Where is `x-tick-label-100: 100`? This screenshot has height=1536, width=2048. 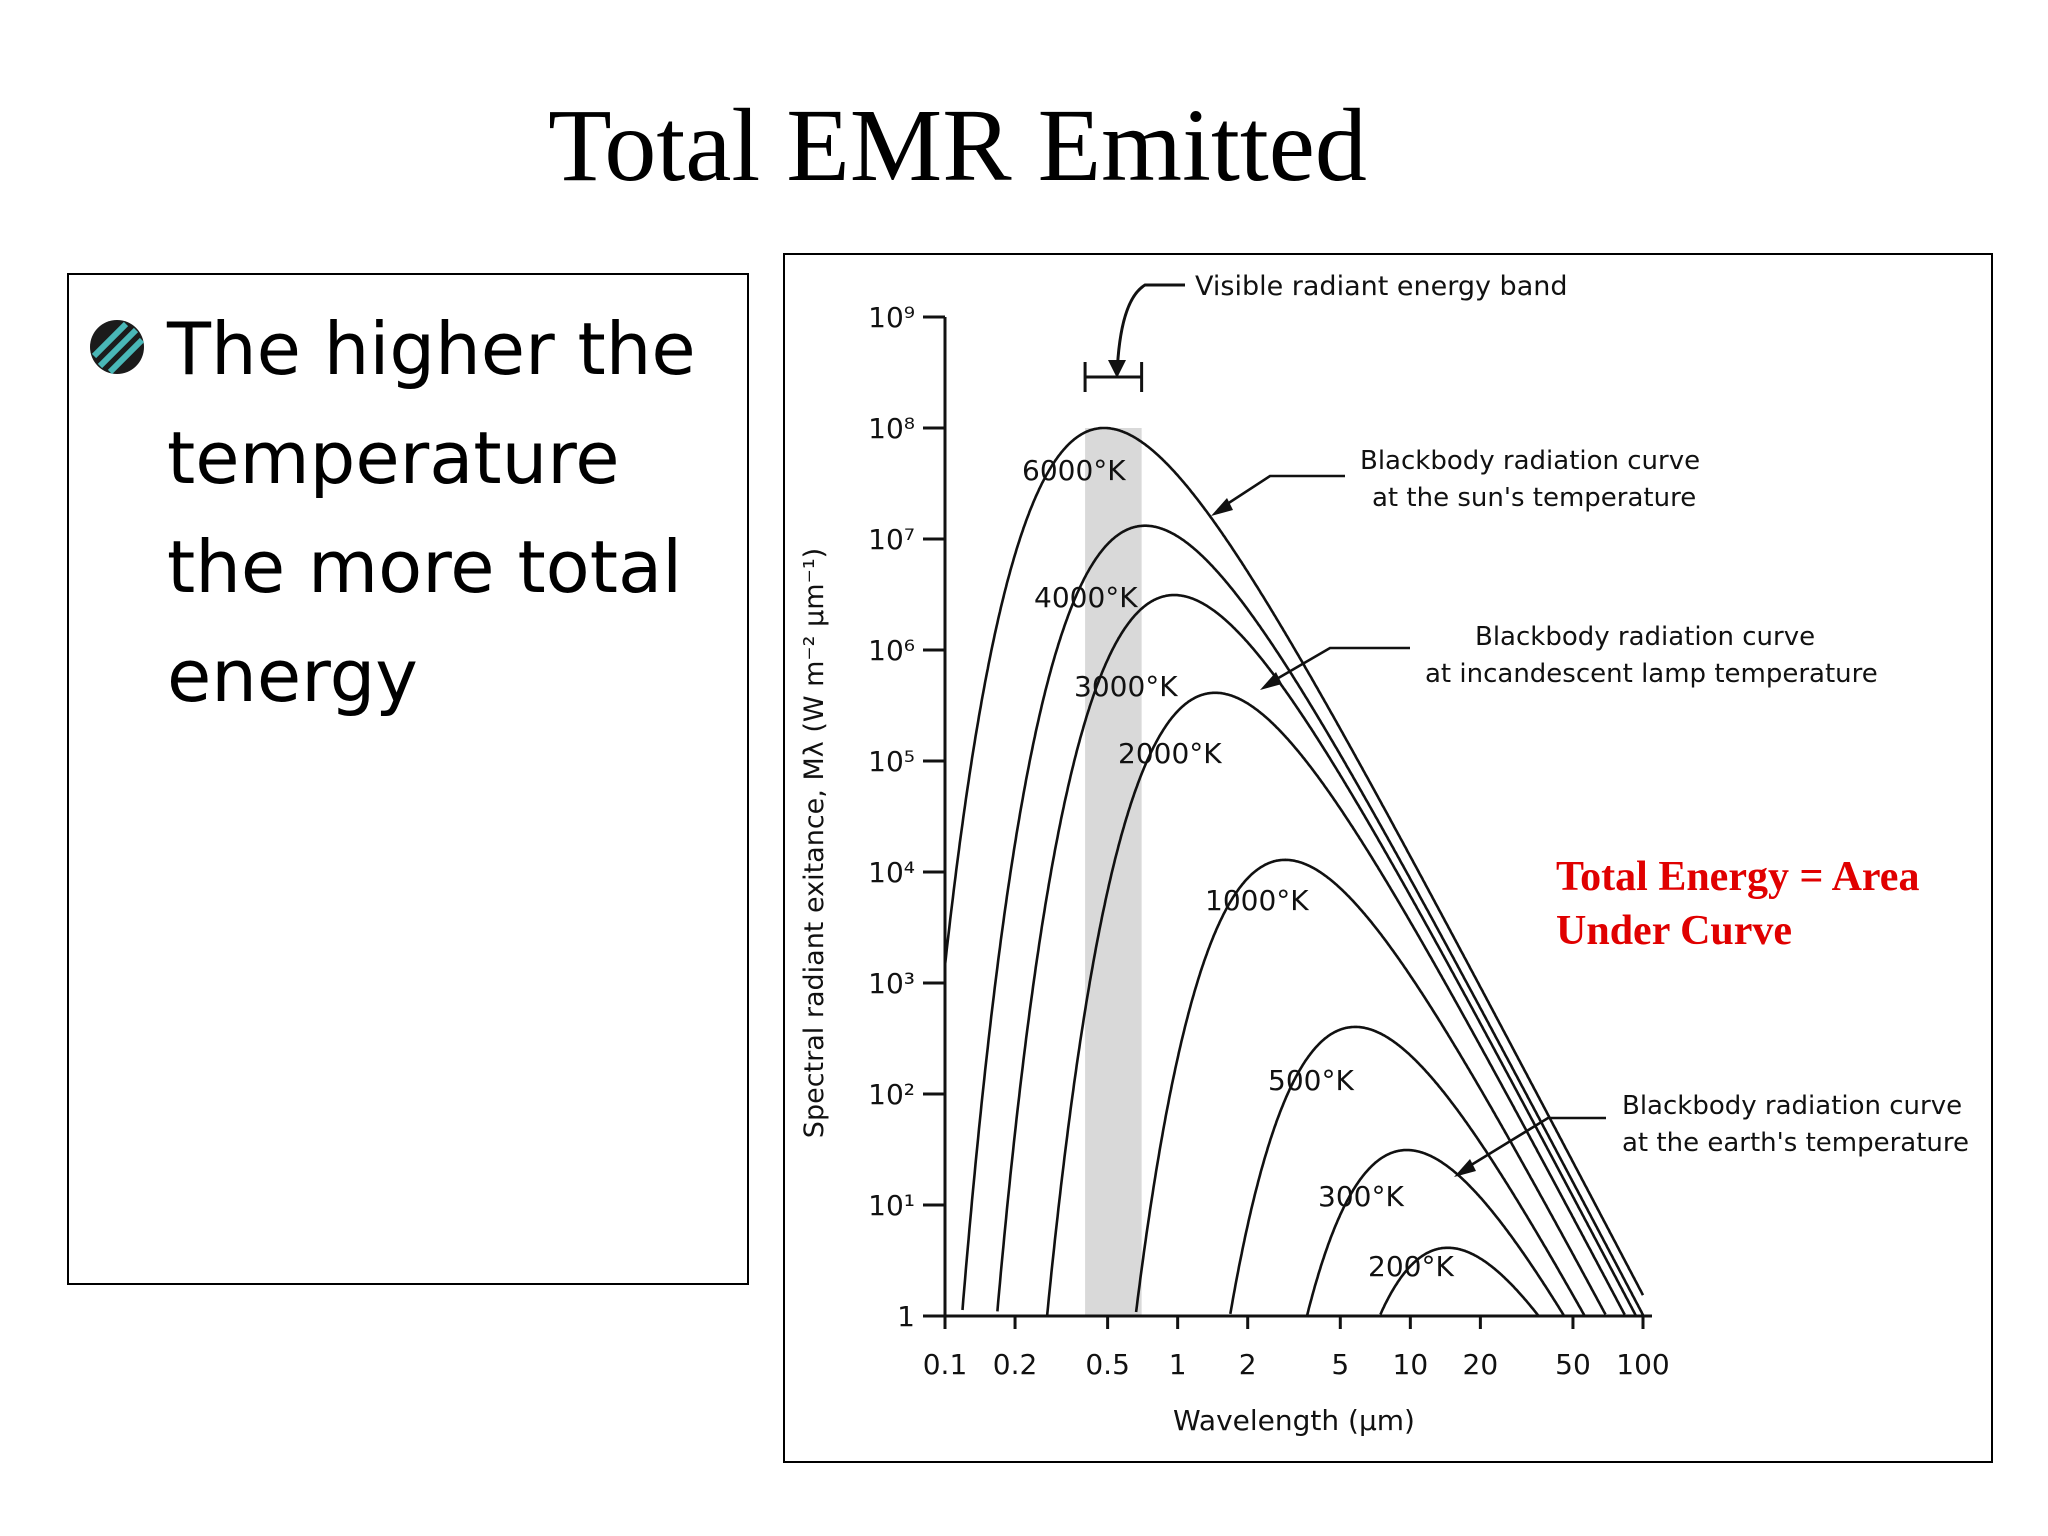 x-tick-label-100: 100 is located at coordinates (1642, 1364).